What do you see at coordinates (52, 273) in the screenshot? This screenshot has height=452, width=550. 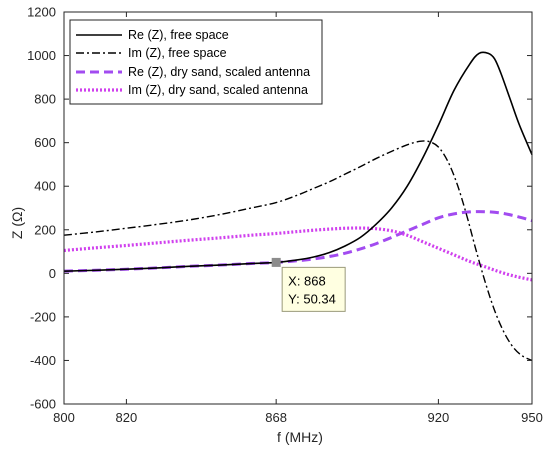 I see `y-tick-label: 0` at bounding box center [52, 273].